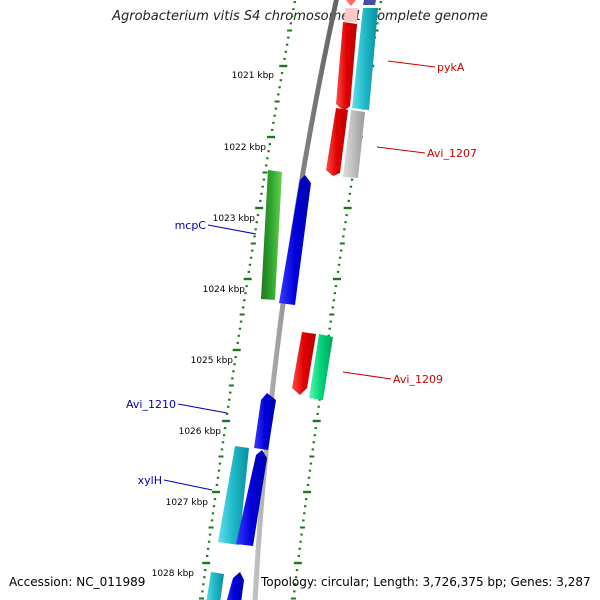  Describe the element at coordinates (173, 574) in the screenshot. I see `kbp-label: 1028 kbp` at that location.